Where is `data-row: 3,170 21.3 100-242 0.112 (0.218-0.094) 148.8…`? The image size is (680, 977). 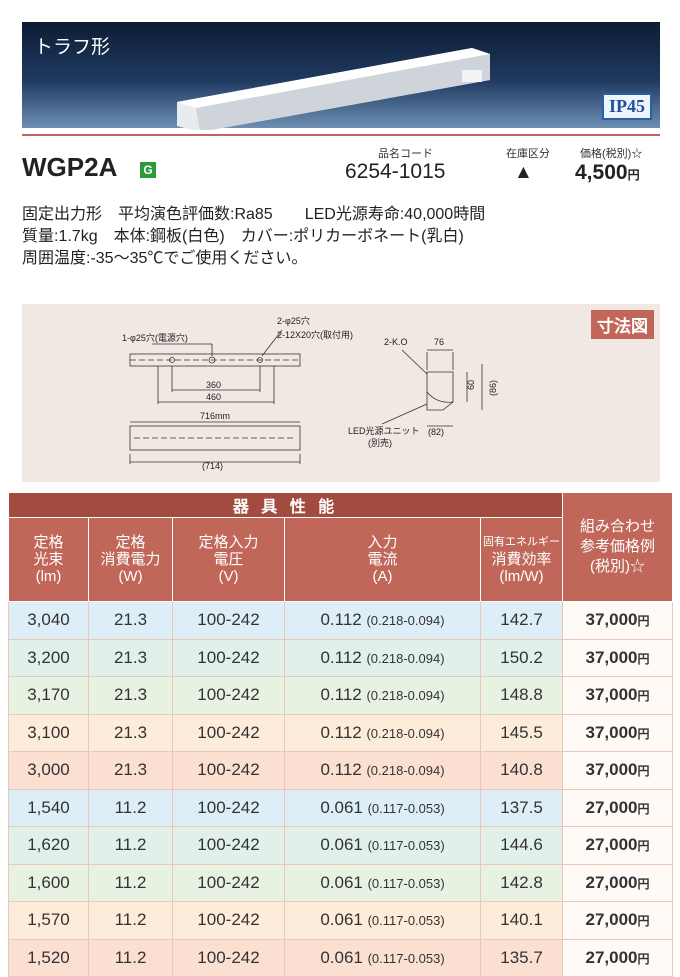
data-row: 3,170 21.3 100-242 0.112 (0.218-0.094) 148.8… is located at coordinates (341, 695).